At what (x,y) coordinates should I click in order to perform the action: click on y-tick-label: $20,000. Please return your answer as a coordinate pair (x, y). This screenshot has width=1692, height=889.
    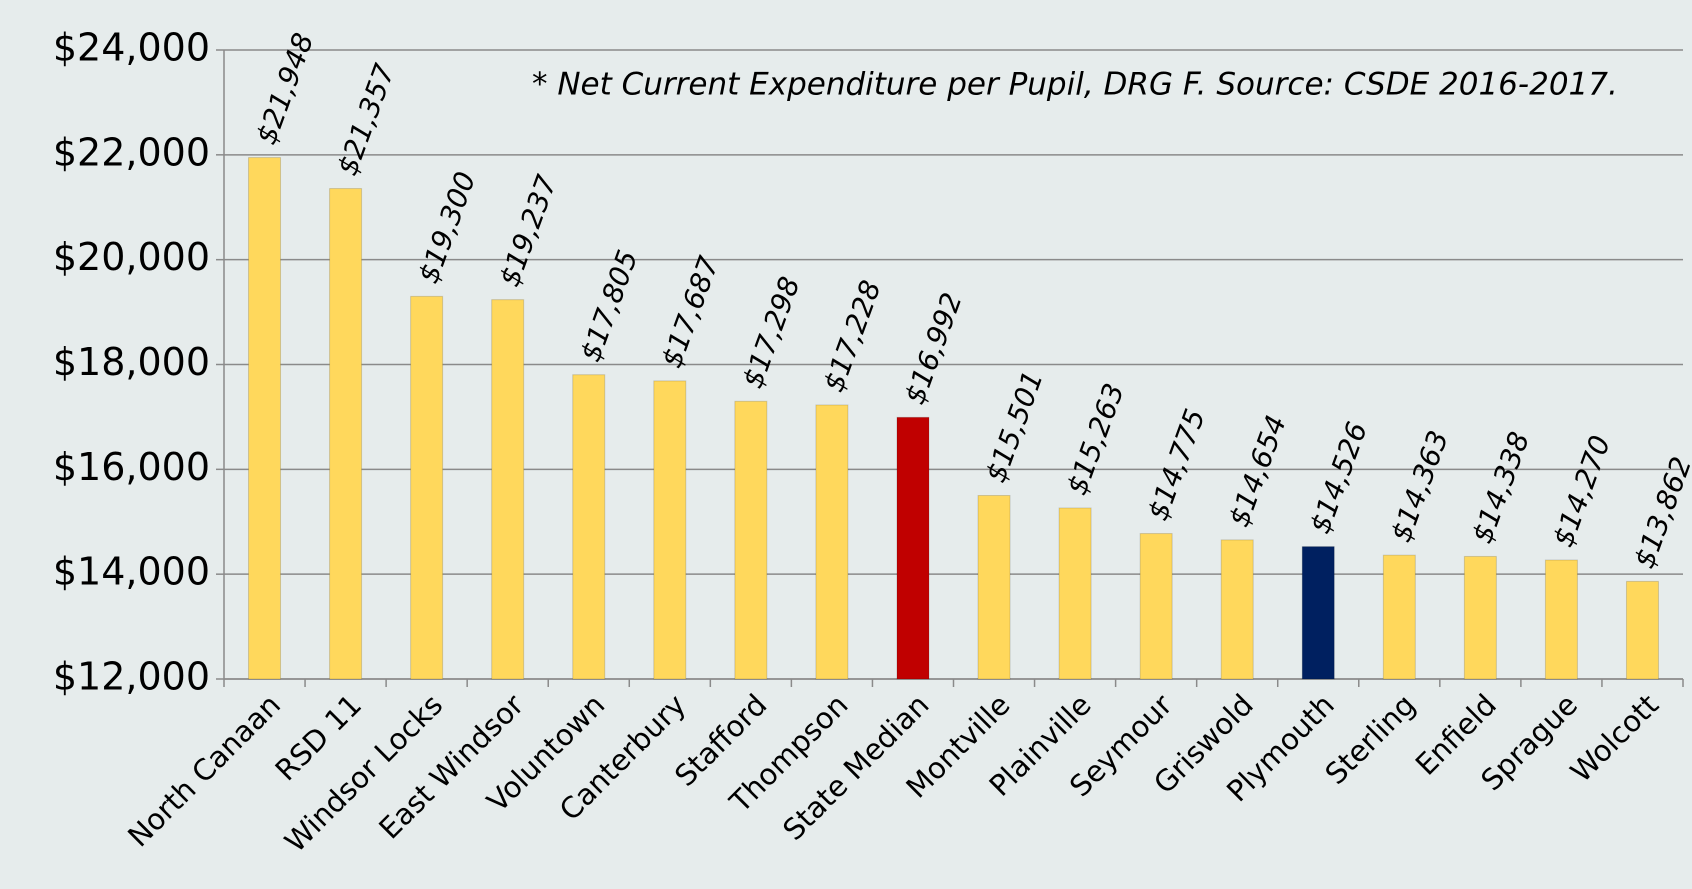
    Looking at the image, I should click on (131, 257).